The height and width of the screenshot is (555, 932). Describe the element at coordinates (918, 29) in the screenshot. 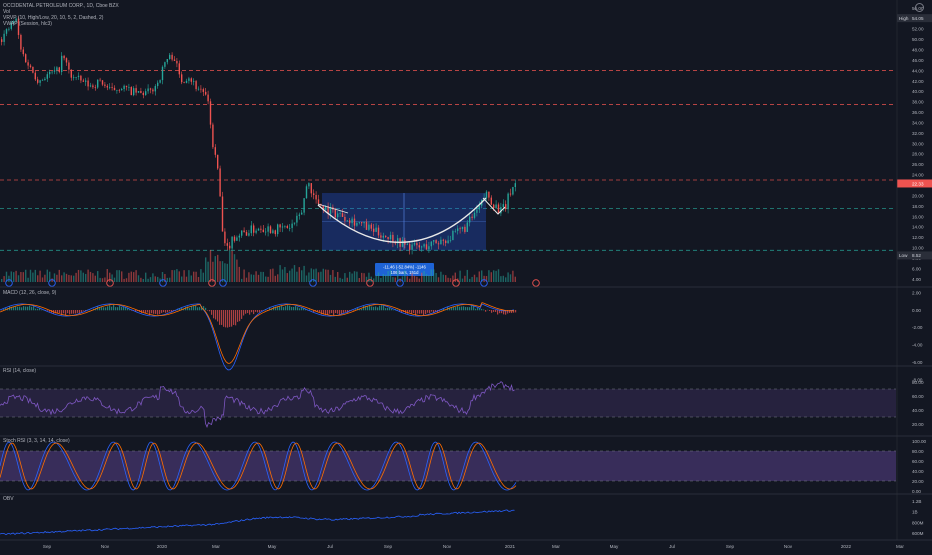

I see `price-tick-label: 52.00` at that location.